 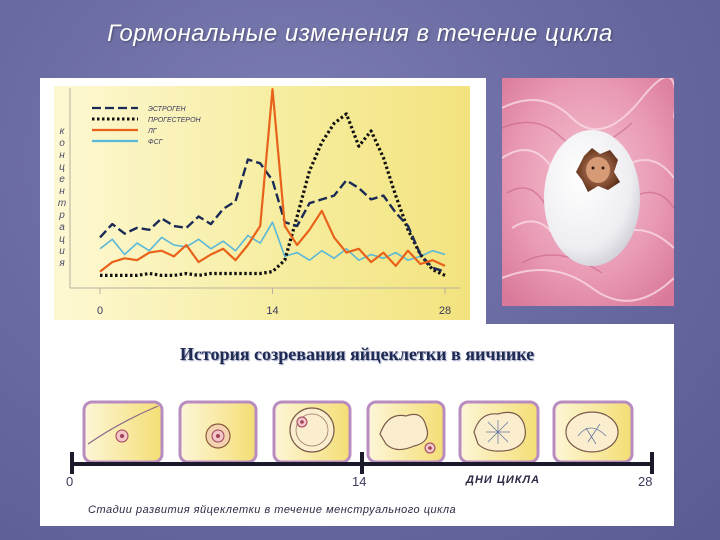 I want to click on timeline-label-0: 0, so click(x=70, y=481).